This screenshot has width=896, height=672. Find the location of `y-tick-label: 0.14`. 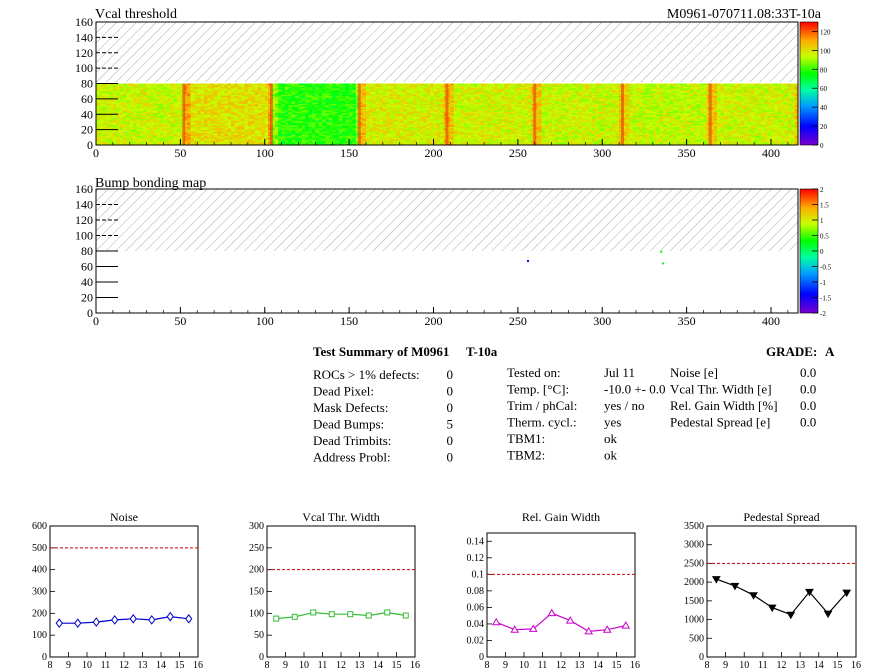

y-tick-label: 0.14 is located at coordinates (476, 541).